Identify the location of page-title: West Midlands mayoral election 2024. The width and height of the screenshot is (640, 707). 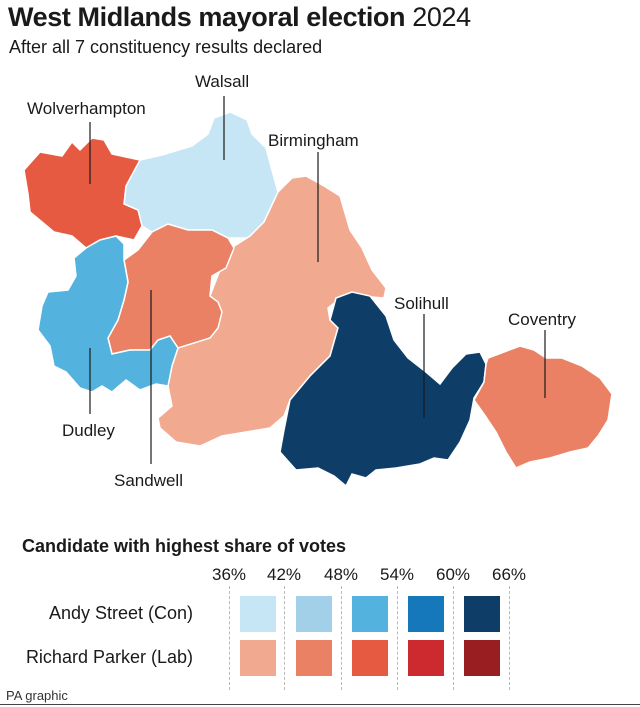
(239, 17).